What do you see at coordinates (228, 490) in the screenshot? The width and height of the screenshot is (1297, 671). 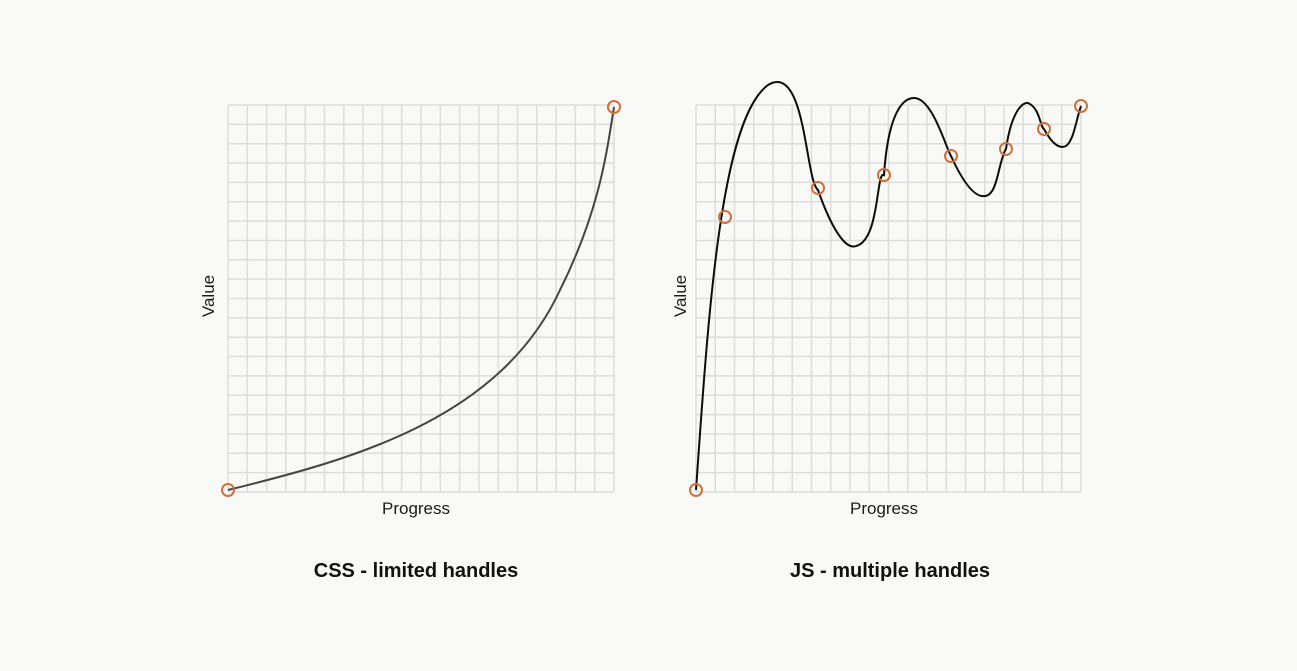 I see `css-handle-start` at bounding box center [228, 490].